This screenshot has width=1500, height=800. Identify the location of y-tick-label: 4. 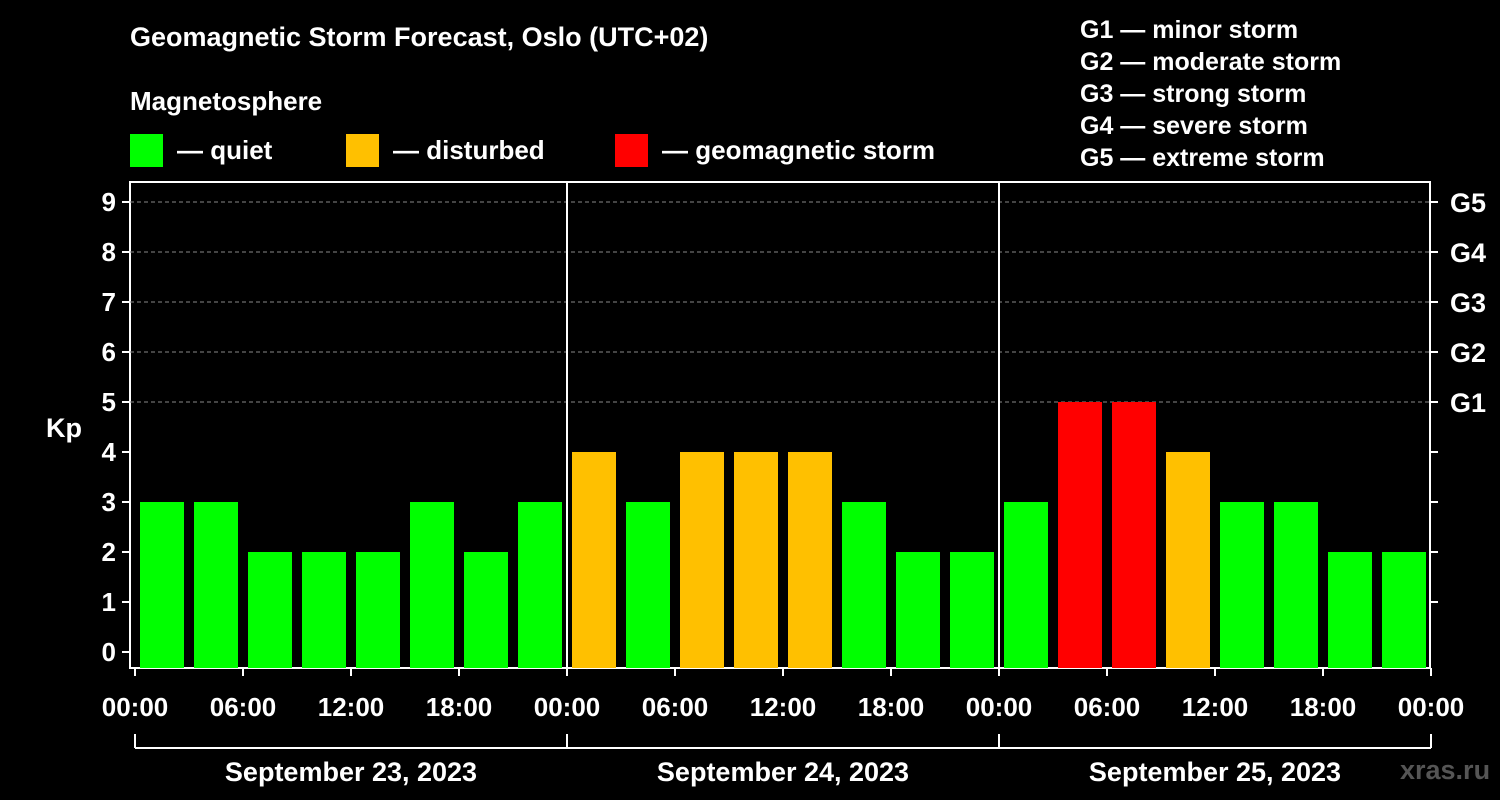
(109, 452).